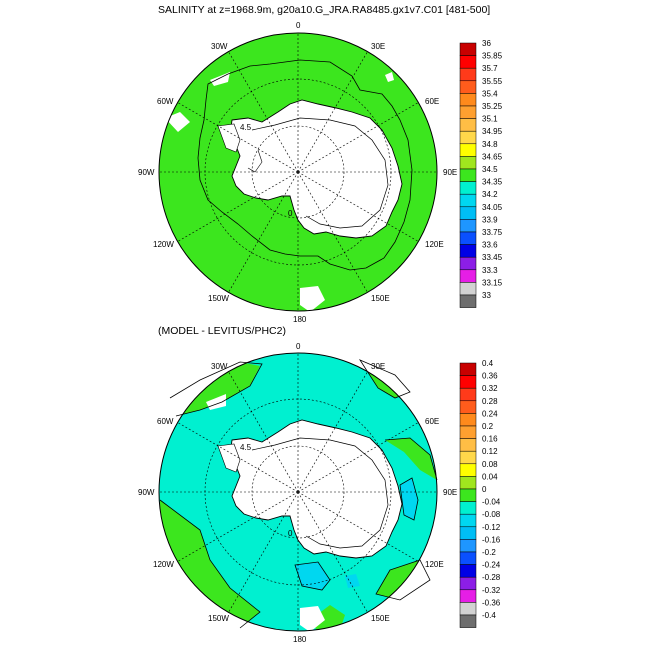  What do you see at coordinates (491, 527) in the screenshot?
I see `colorbar-label: -0.12` at bounding box center [491, 527].